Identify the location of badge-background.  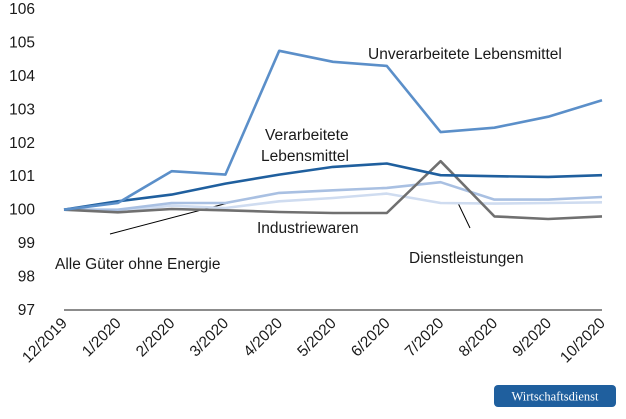
(555, 396).